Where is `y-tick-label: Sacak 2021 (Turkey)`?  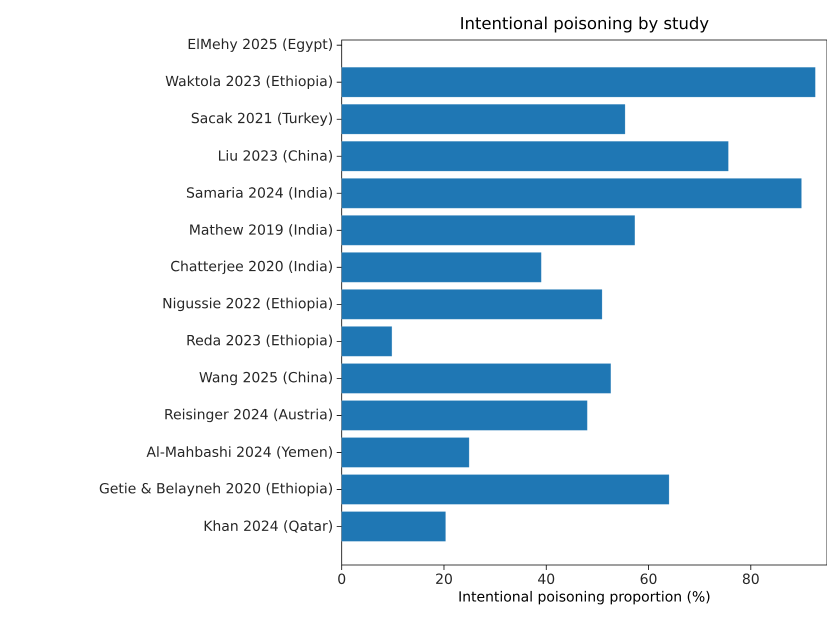 y-tick-label: Sacak 2021 (Turkey) is located at coordinates (262, 119).